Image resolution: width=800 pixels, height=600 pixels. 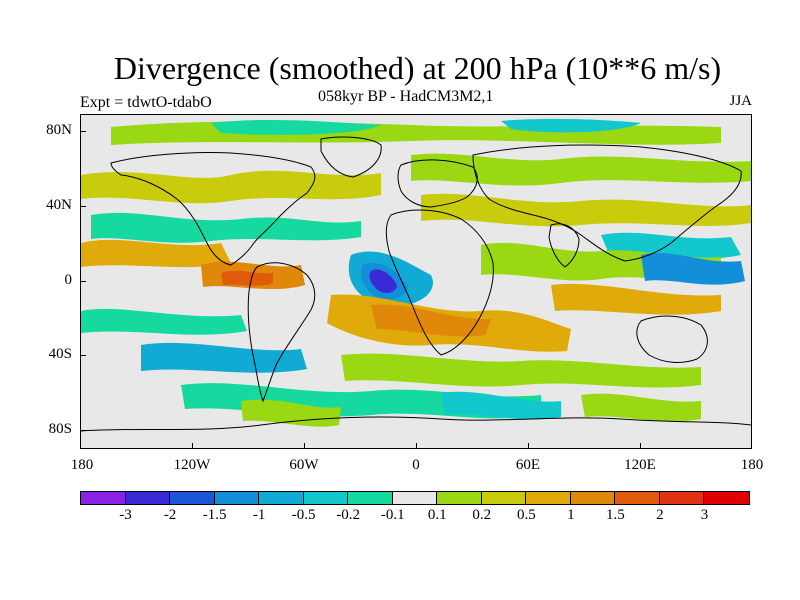 What do you see at coordinates (526, 515) in the screenshot?
I see `colorbar-level-label: 0.5` at bounding box center [526, 515].